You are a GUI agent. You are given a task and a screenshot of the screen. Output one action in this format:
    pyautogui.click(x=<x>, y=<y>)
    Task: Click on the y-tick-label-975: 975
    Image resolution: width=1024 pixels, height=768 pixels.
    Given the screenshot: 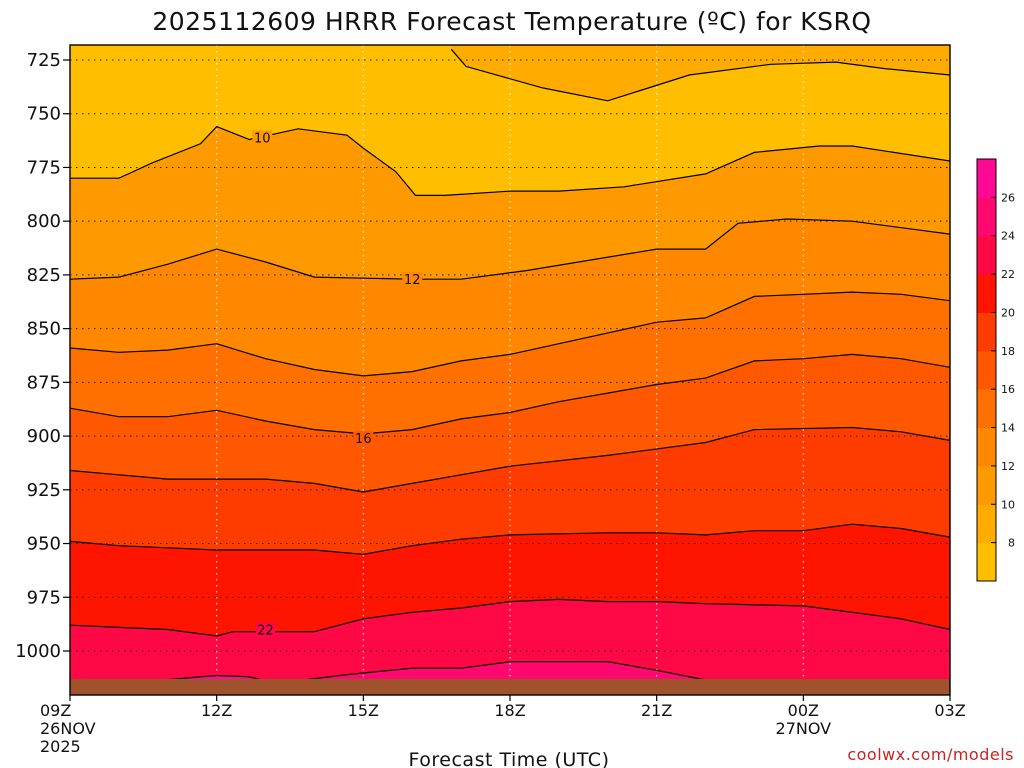 What is the action you would take?
    pyautogui.click(x=44, y=597)
    